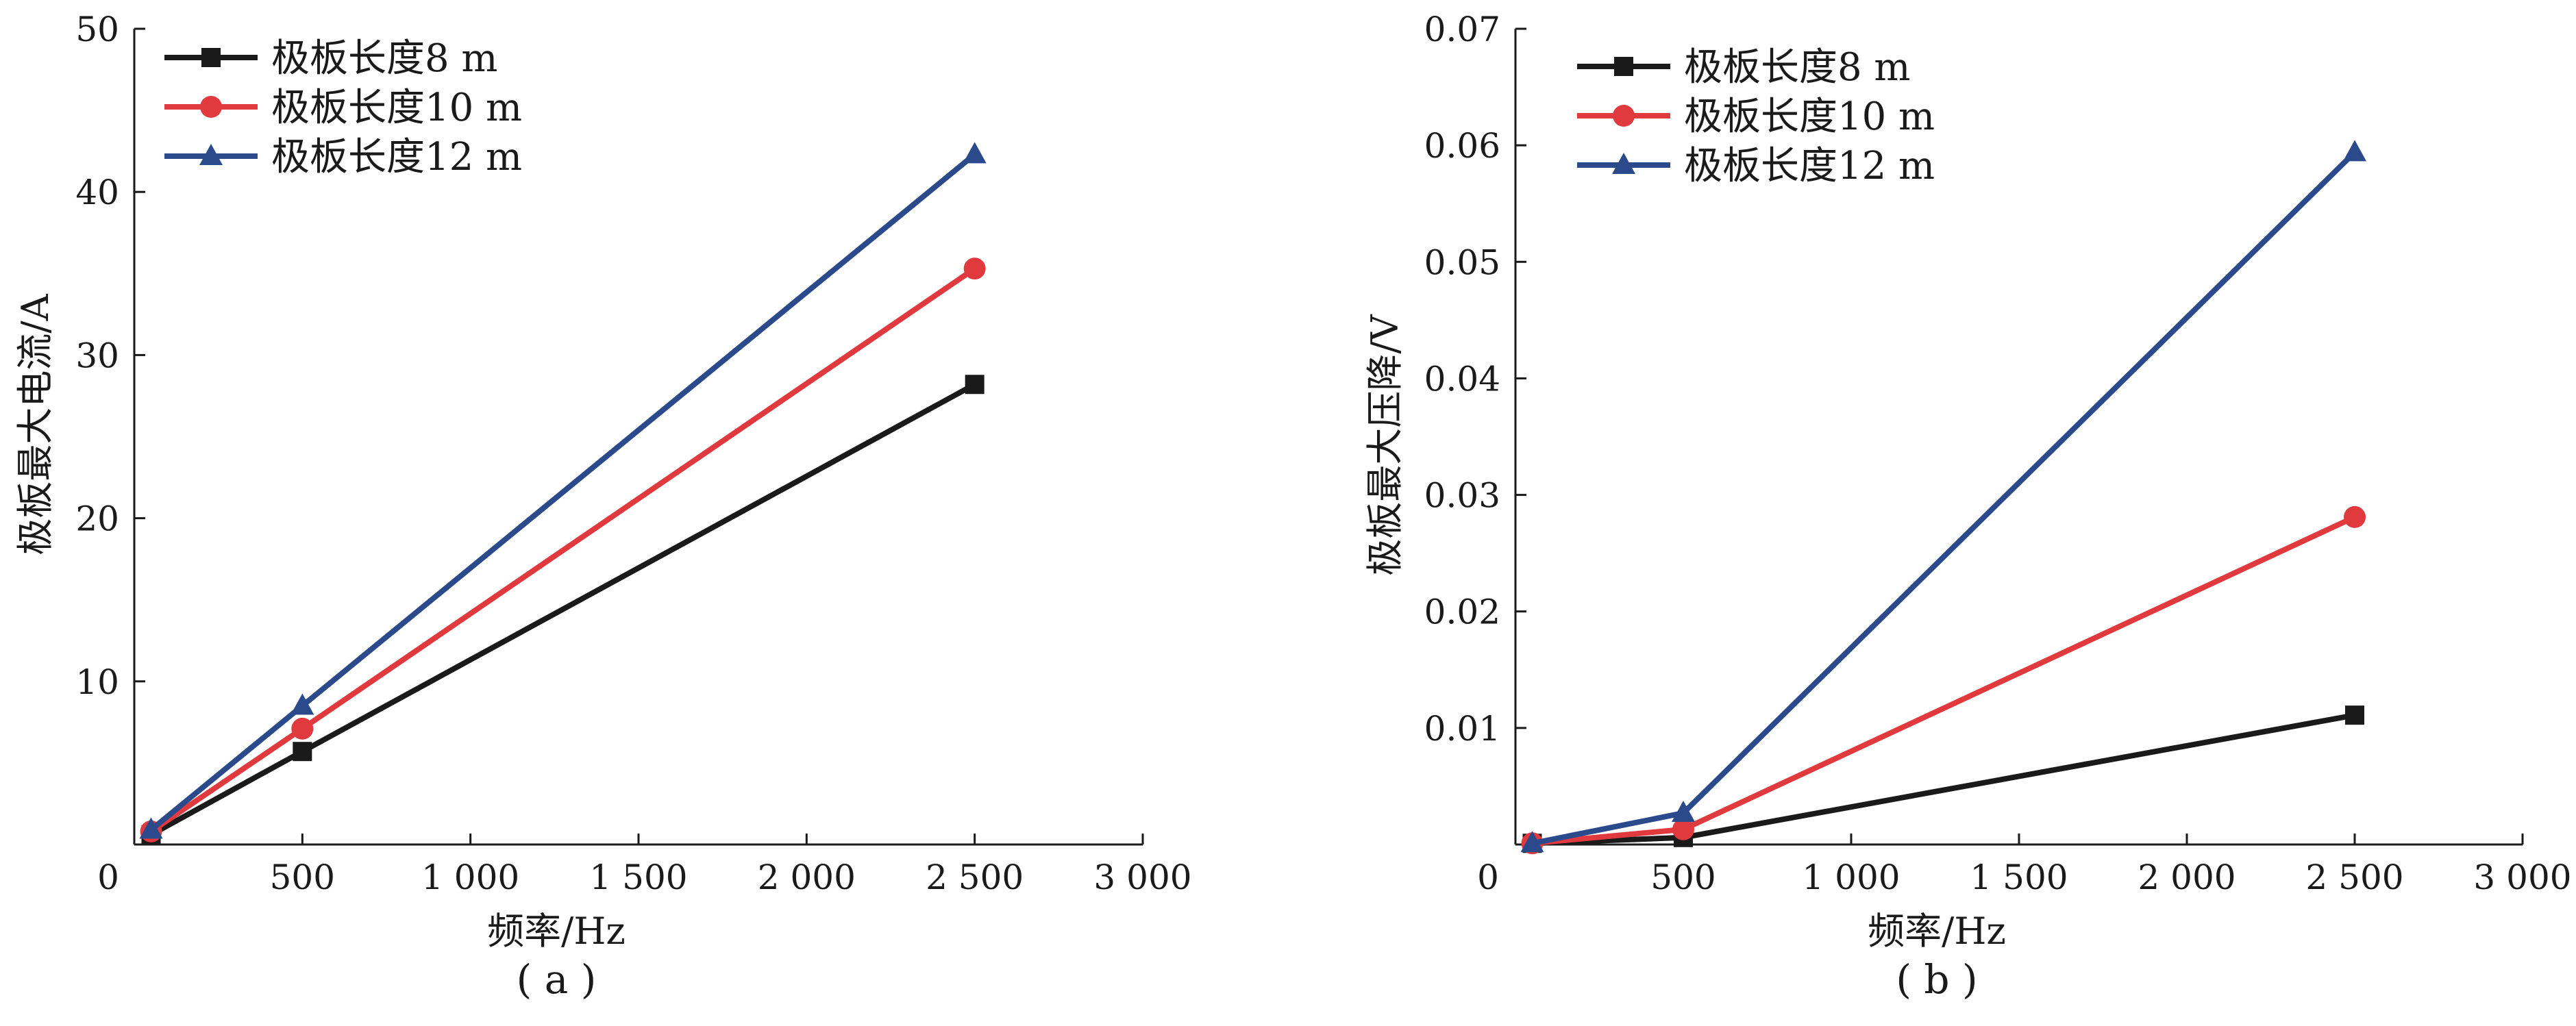 The height and width of the screenshot is (1026, 2576). What do you see at coordinates (1462, 612) in the screenshot?
I see `y-tick-label: 0.02` at bounding box center [1462, 612].